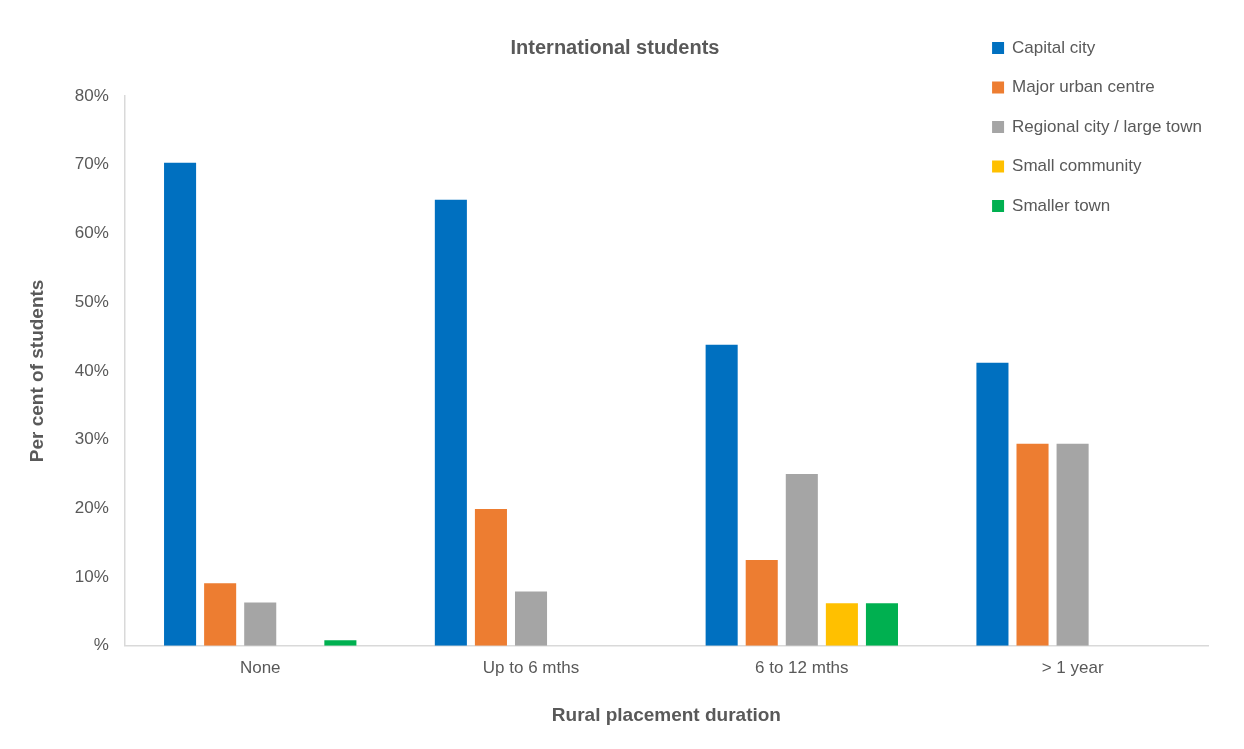  Describe the element at coordinates (36, 371) in the screenshot. I see `y-axis-title: Per cent of students` at that location.